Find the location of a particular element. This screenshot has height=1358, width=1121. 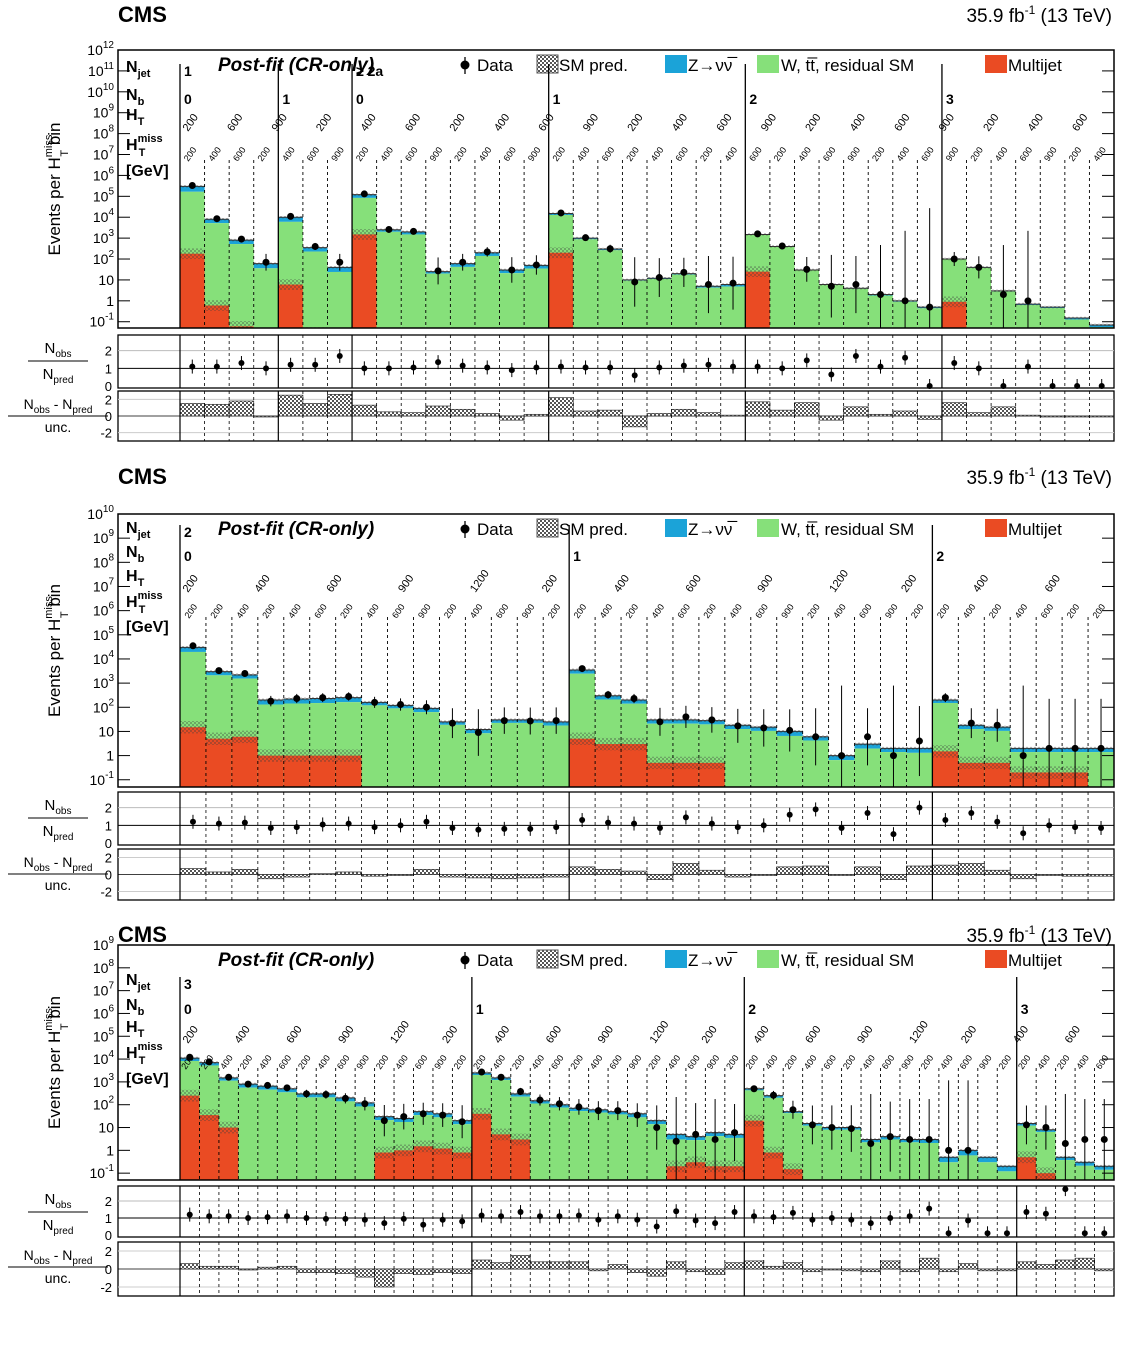

y-tick-label: 10⁷ is located at coordinates (104, 154).